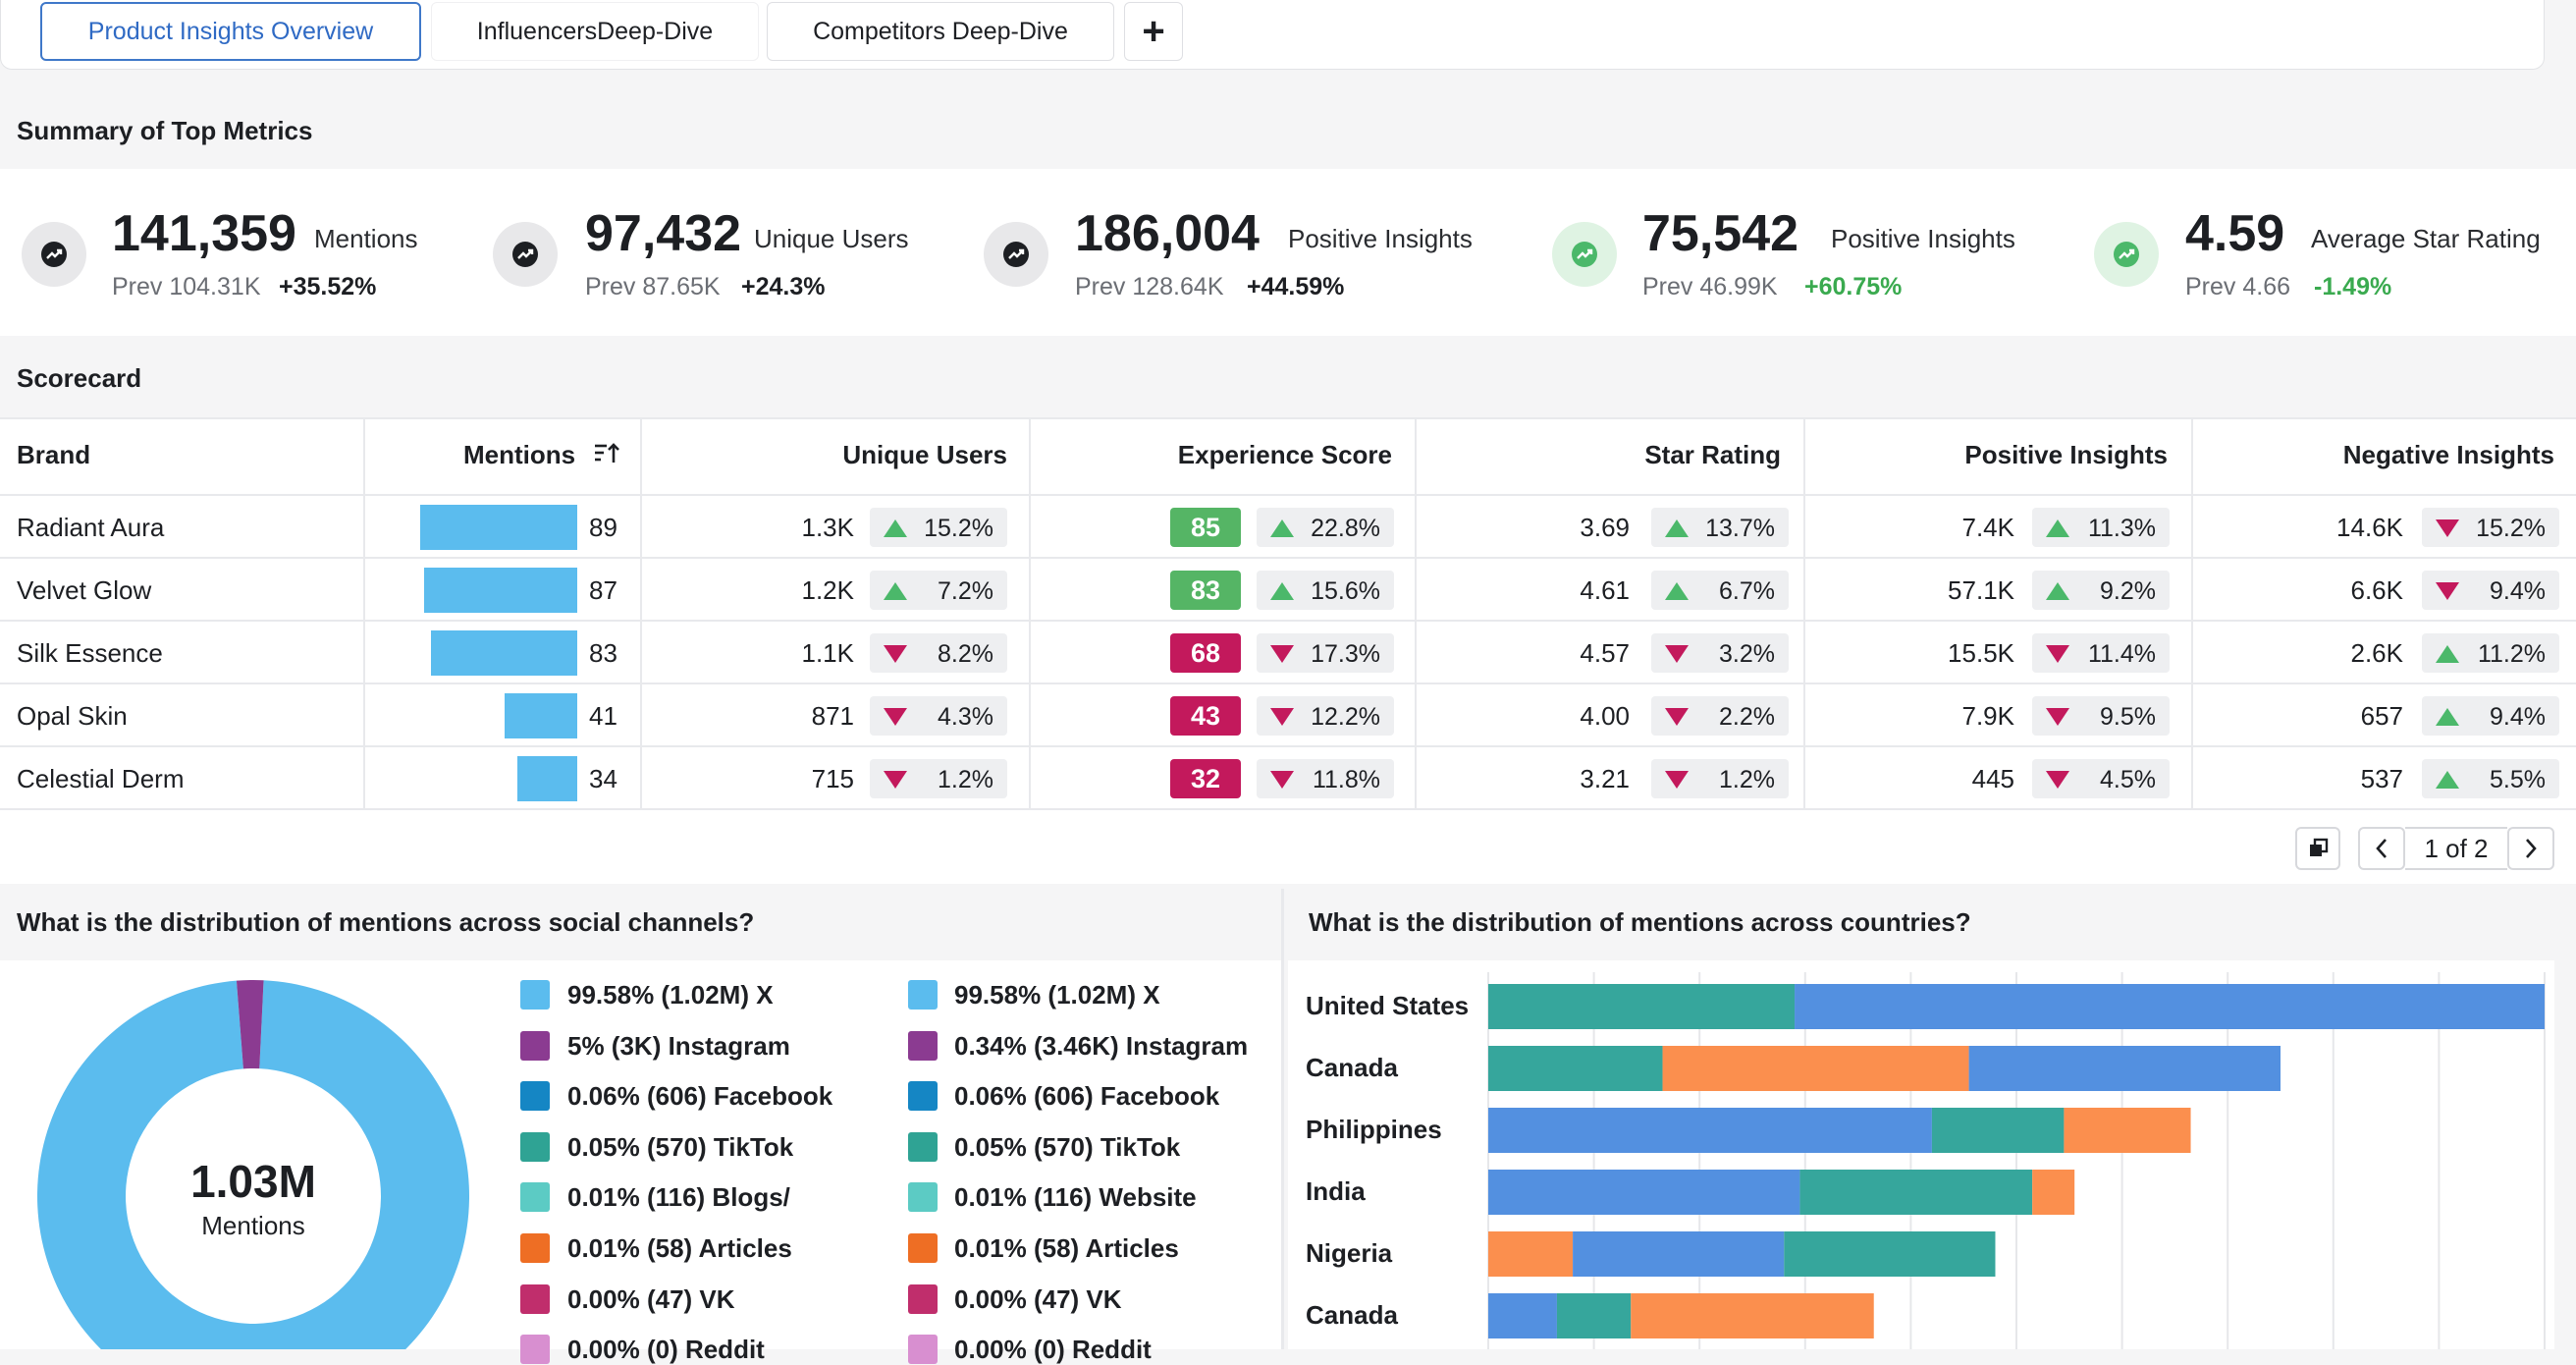  What do you see at coordinates (828, 653) in the screenshot?
I see `unique-users-value: 1.1K` at bounding box center [828, 653].